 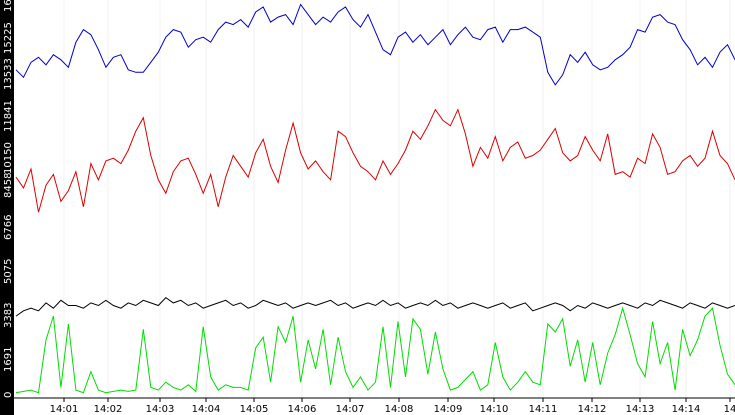 What do you see at coordinates (448, 409) in the screenshot?
I see `x-tick-label-8: 14:09` at bounding box center [448, 409].